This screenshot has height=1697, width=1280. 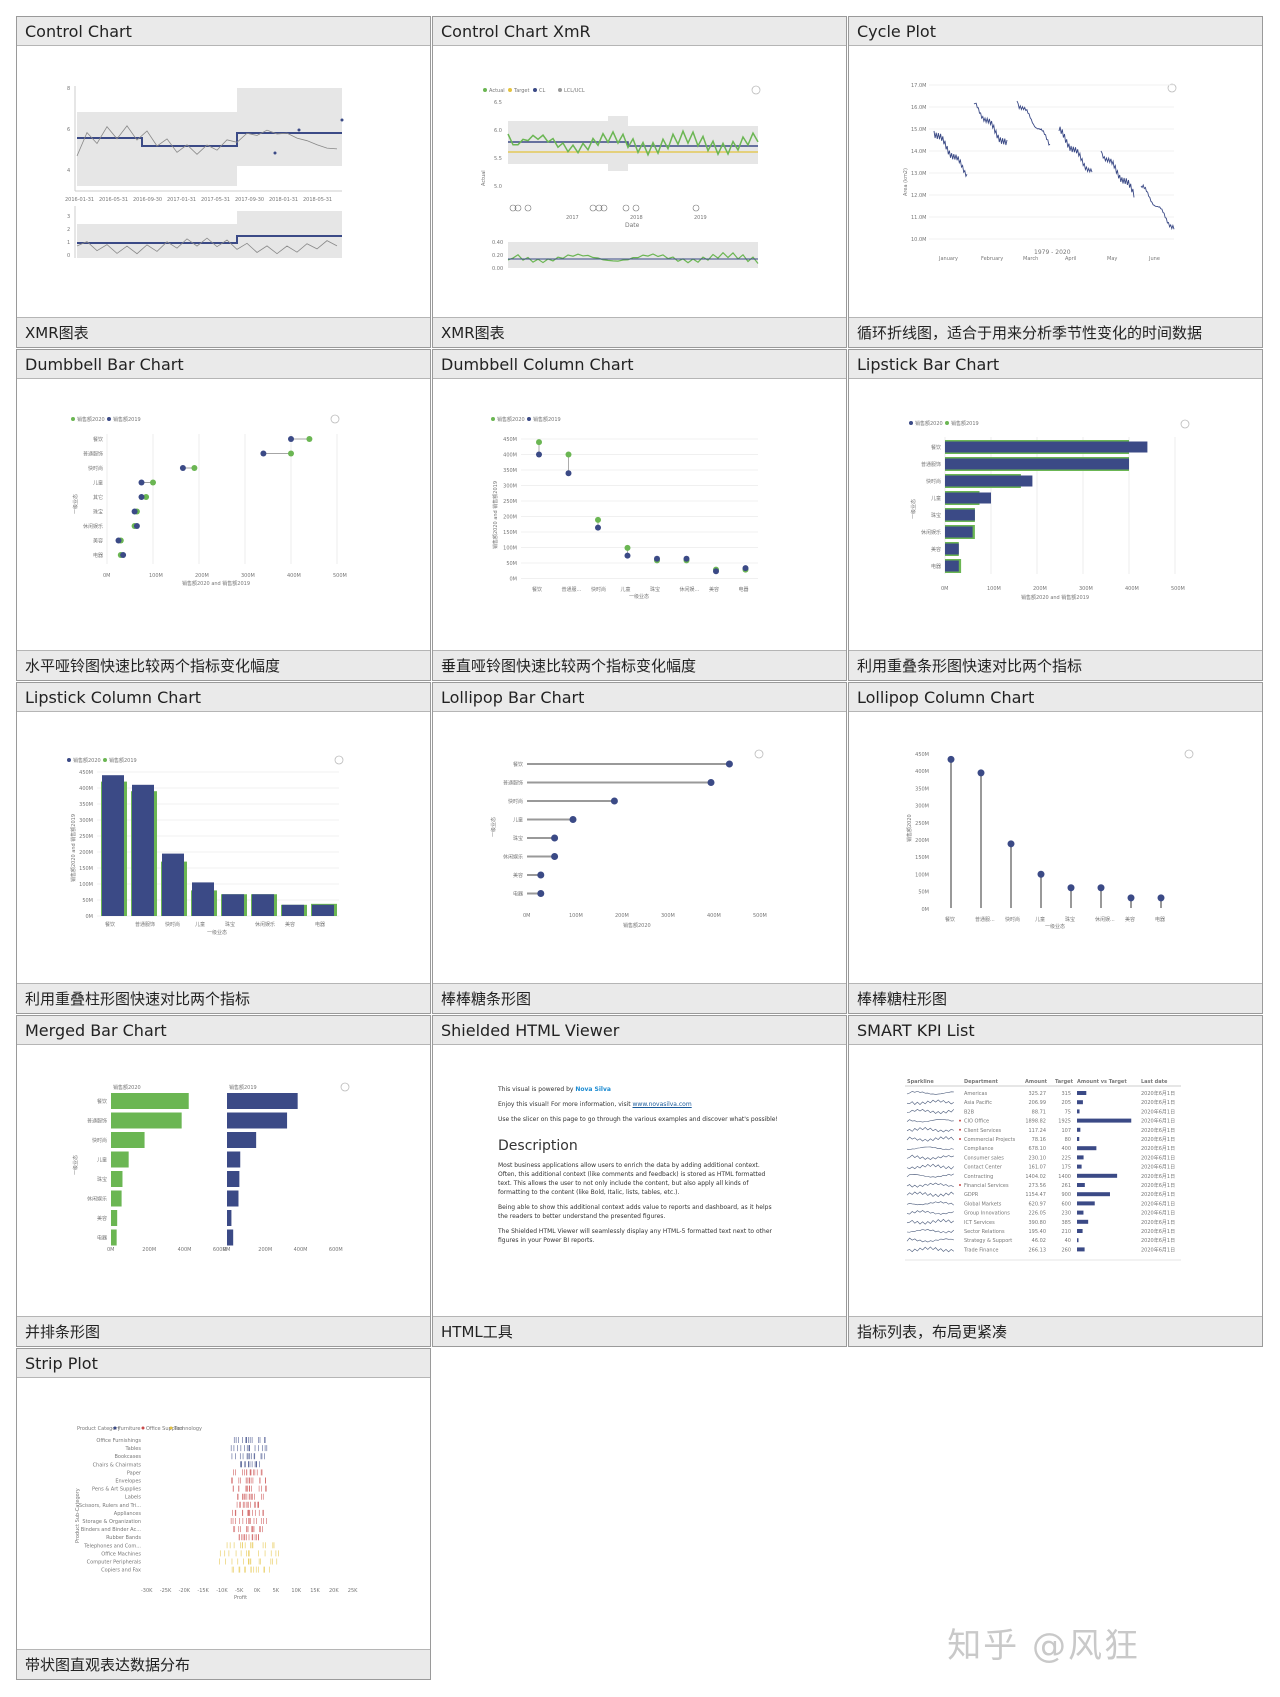 I want to click on department-name: ICT Services, so click(x=979, y=1223).